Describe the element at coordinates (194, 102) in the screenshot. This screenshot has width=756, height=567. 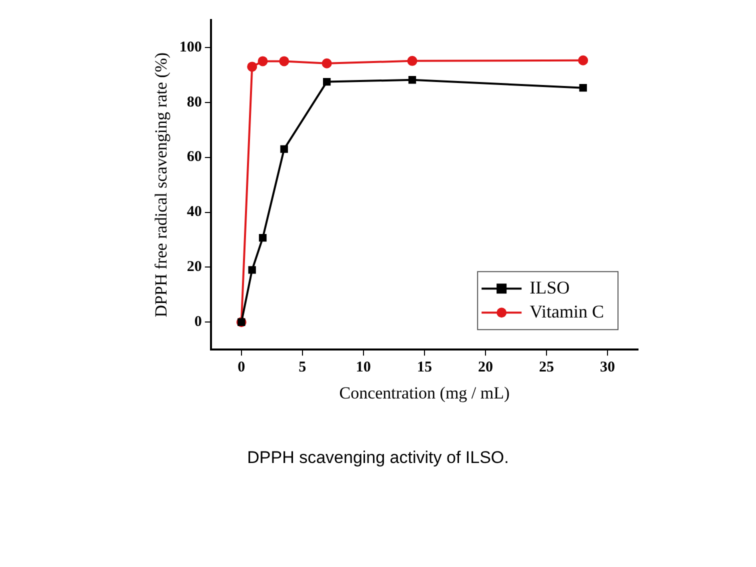
I see `y-tick-label: 80` at that location.